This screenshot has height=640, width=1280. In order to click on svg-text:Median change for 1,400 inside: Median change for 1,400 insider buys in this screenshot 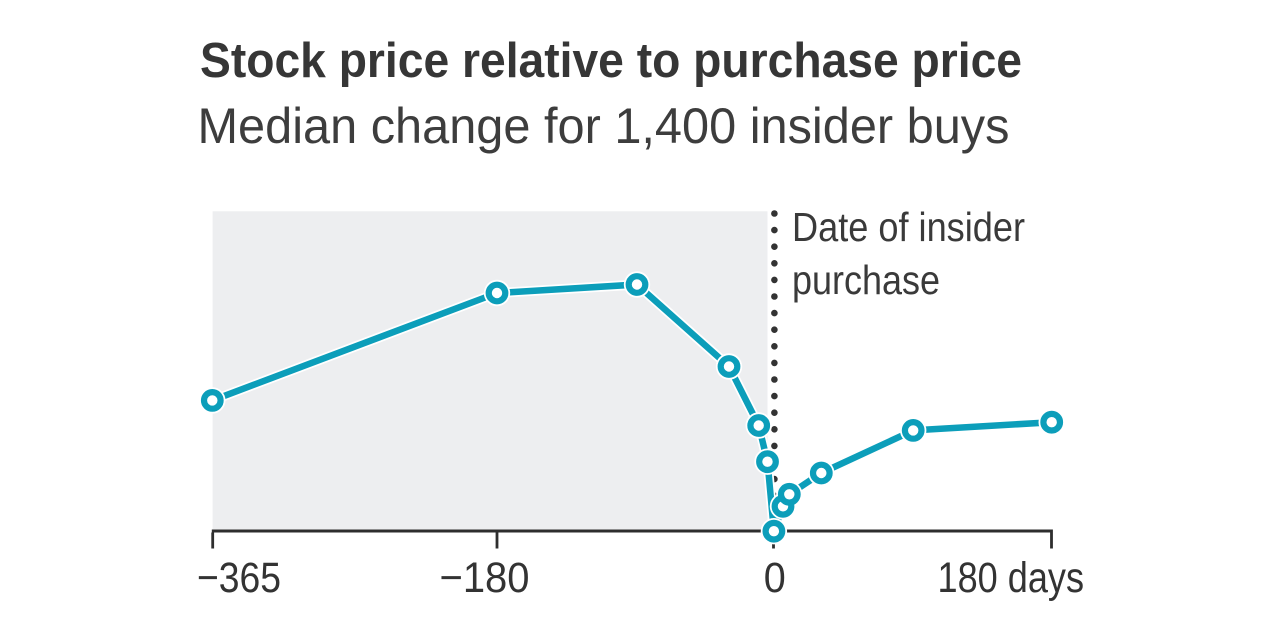, I will do `click(604, 126)`.